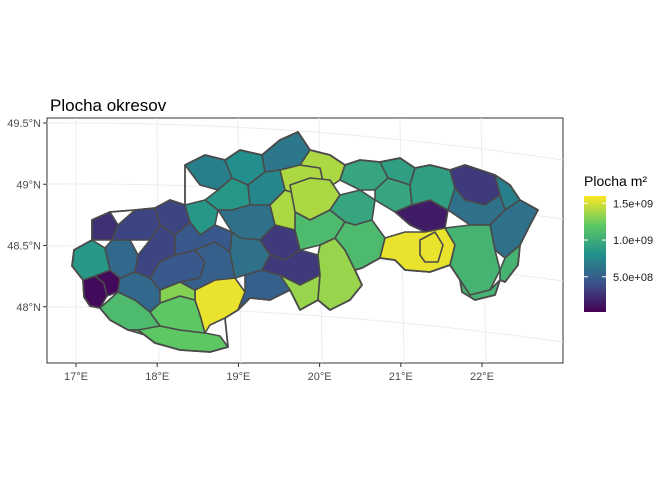 The width and height of the screenshot is (672, 480). What do you see at coordinates (633, 241) in the screenshot?
I see `legend-tick-label: 1.0e+09` at bounding box center [633, 241].